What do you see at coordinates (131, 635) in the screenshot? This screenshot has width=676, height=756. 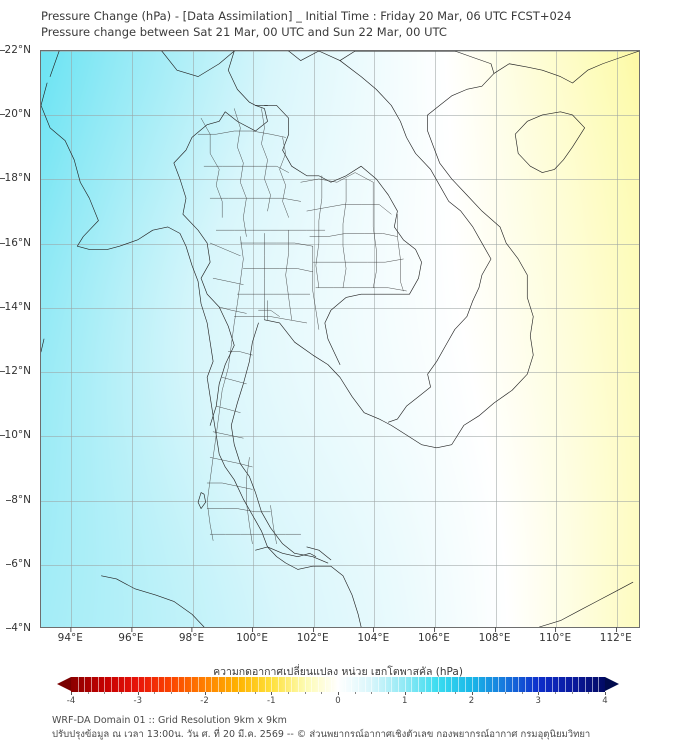 I see `x-axis-tick-label: 96°E` at bounding box center [131, 635].